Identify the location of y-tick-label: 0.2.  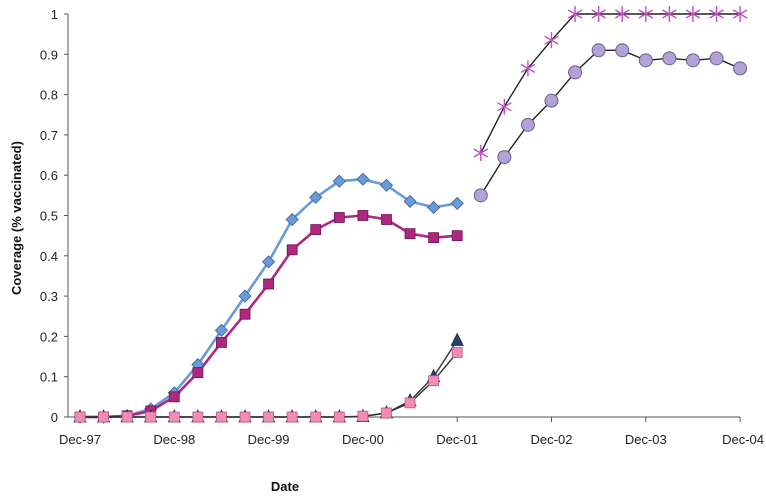
(49, 336).